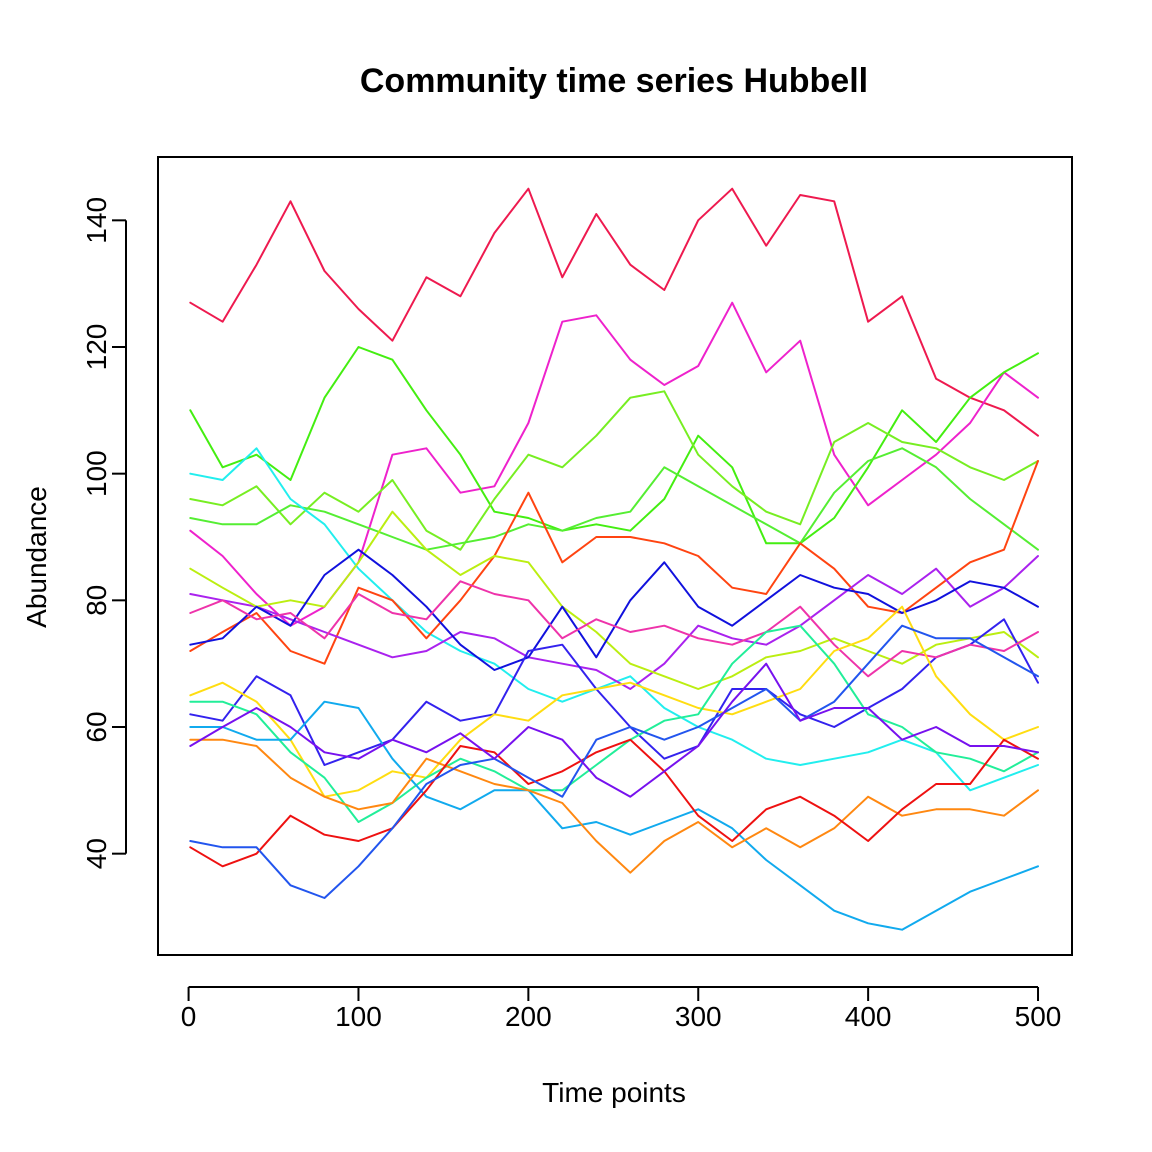  What do you see at coordinates (96, 473) in the screenshot?
I see `y-tick-label: 100` at bounding box center [96, 473].